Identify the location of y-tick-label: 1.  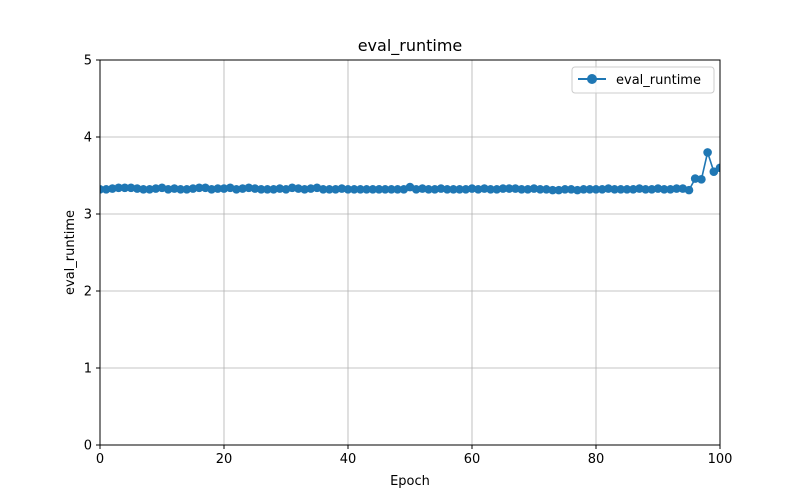
(88, 369).